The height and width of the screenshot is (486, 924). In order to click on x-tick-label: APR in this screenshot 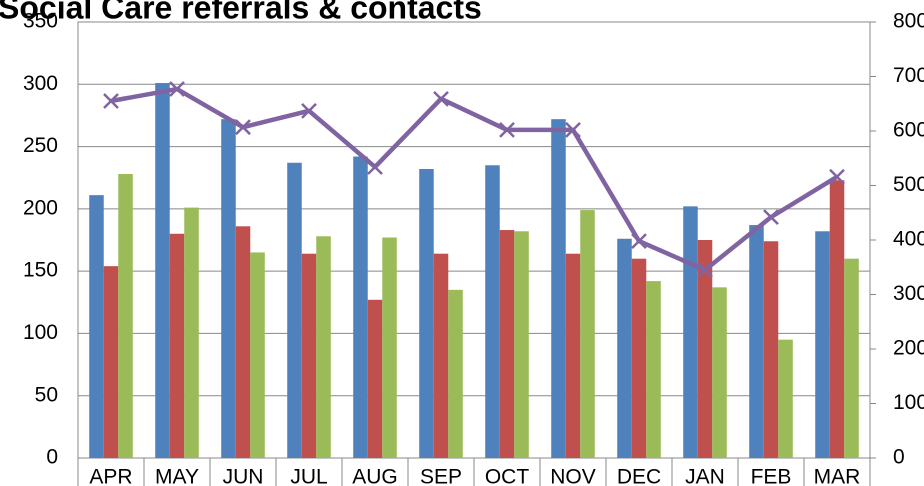, I will do `click(110, 476)`.